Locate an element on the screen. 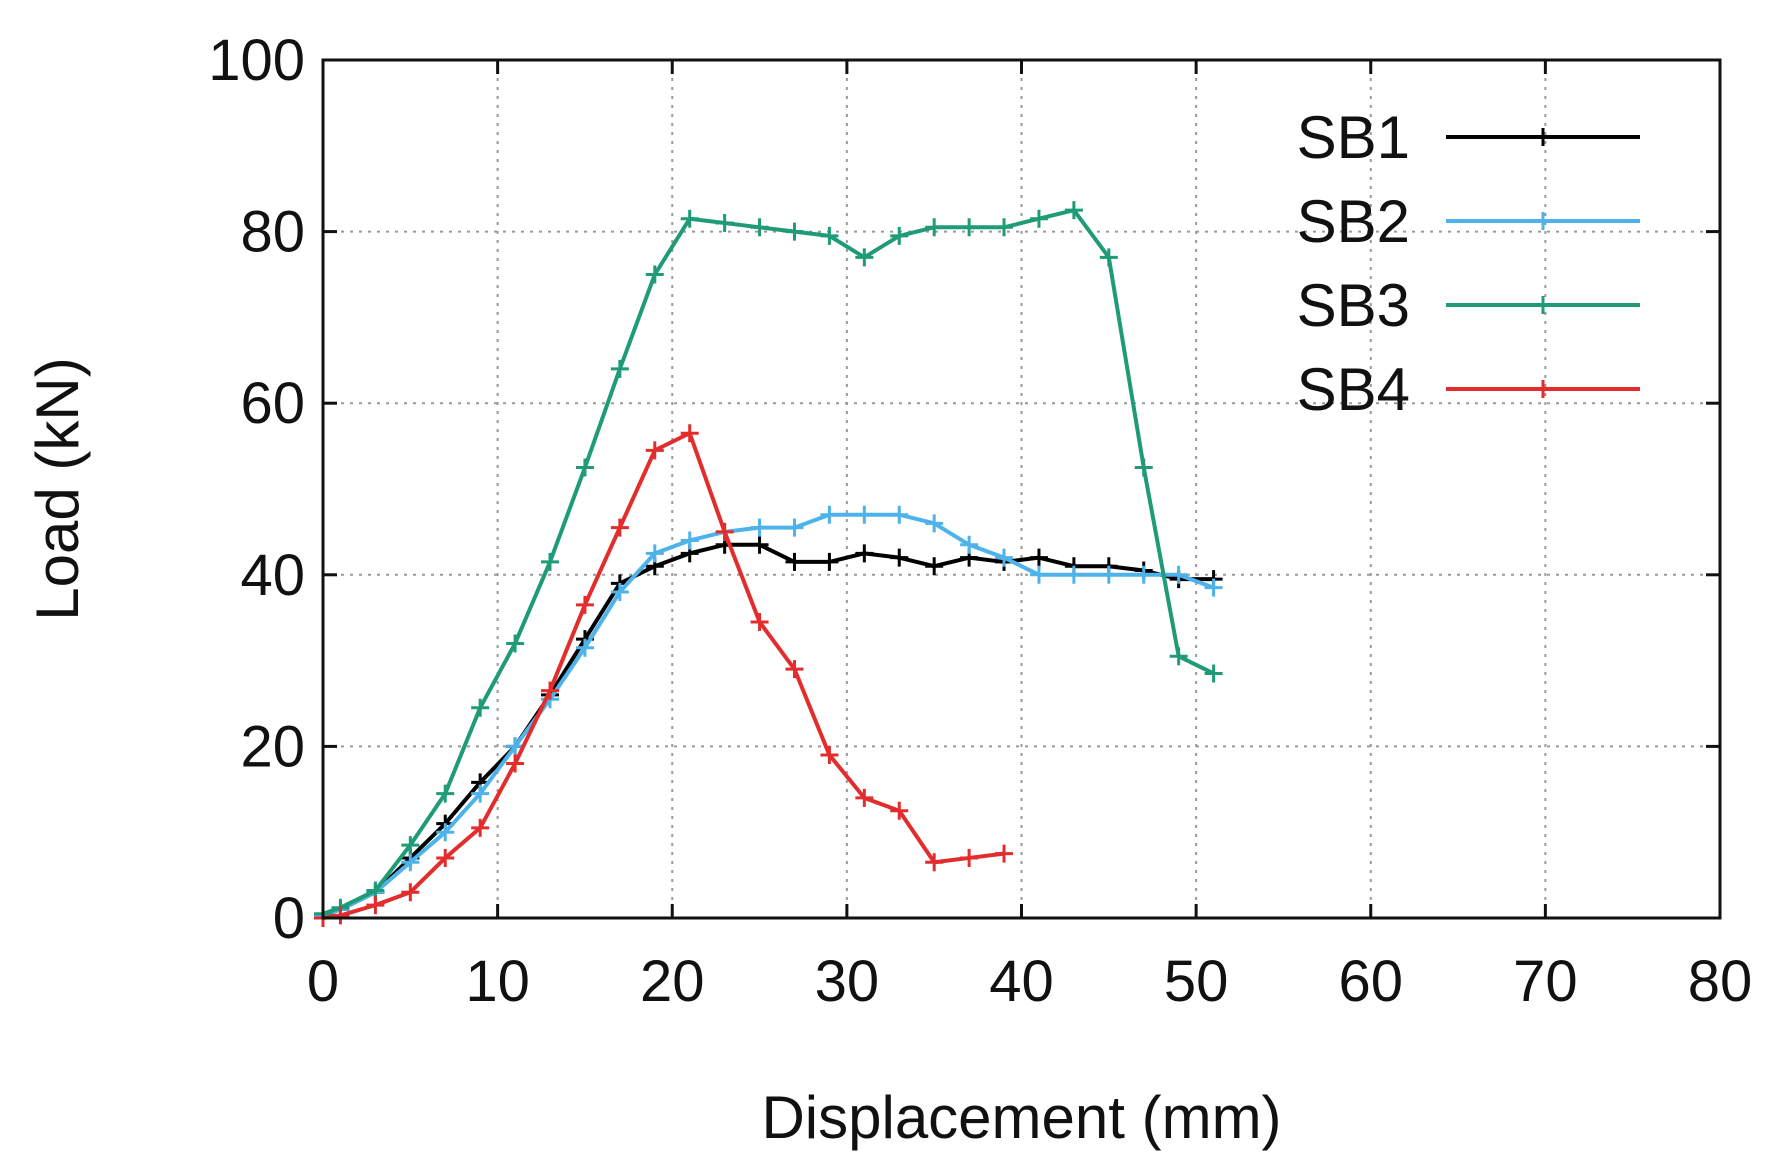  legend-item-sb2: SB2 is located at coordinates (1468, 221).